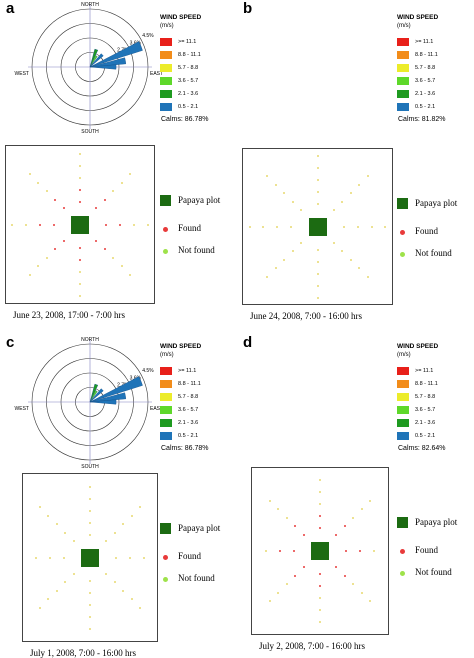  I want to click on key-papaya-icon, so click(402, 522).